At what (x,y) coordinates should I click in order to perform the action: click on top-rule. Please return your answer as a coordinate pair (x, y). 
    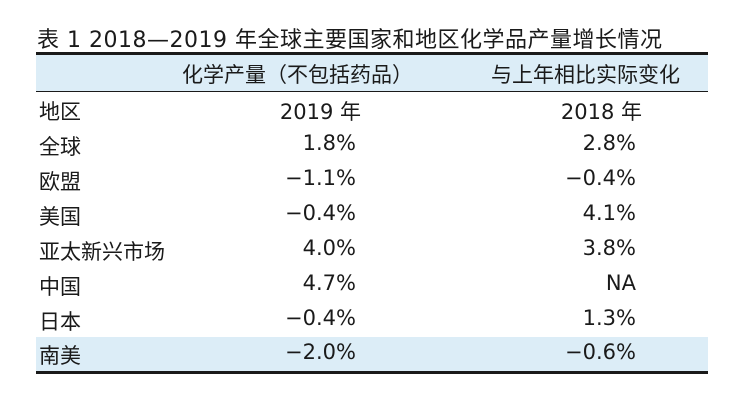
    Looking at the image, I should click on (372, 53).